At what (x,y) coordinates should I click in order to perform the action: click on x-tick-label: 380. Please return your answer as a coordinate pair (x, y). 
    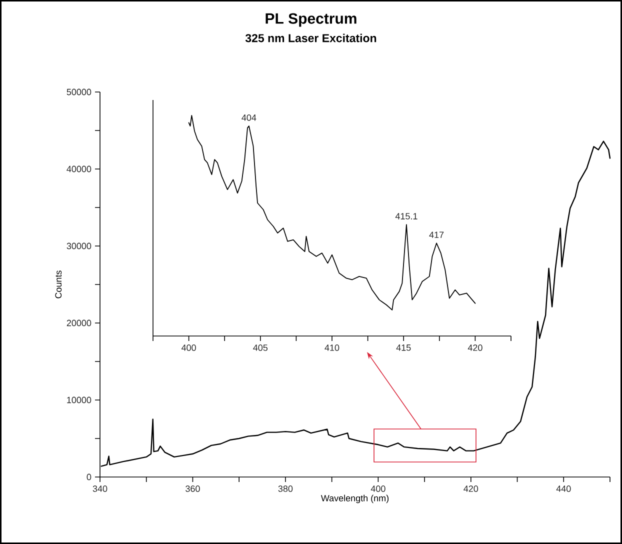
    Looking at the image, I should click on (285, 489).